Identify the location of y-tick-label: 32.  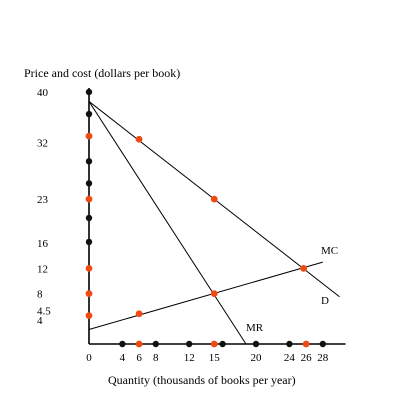
(42, 143).